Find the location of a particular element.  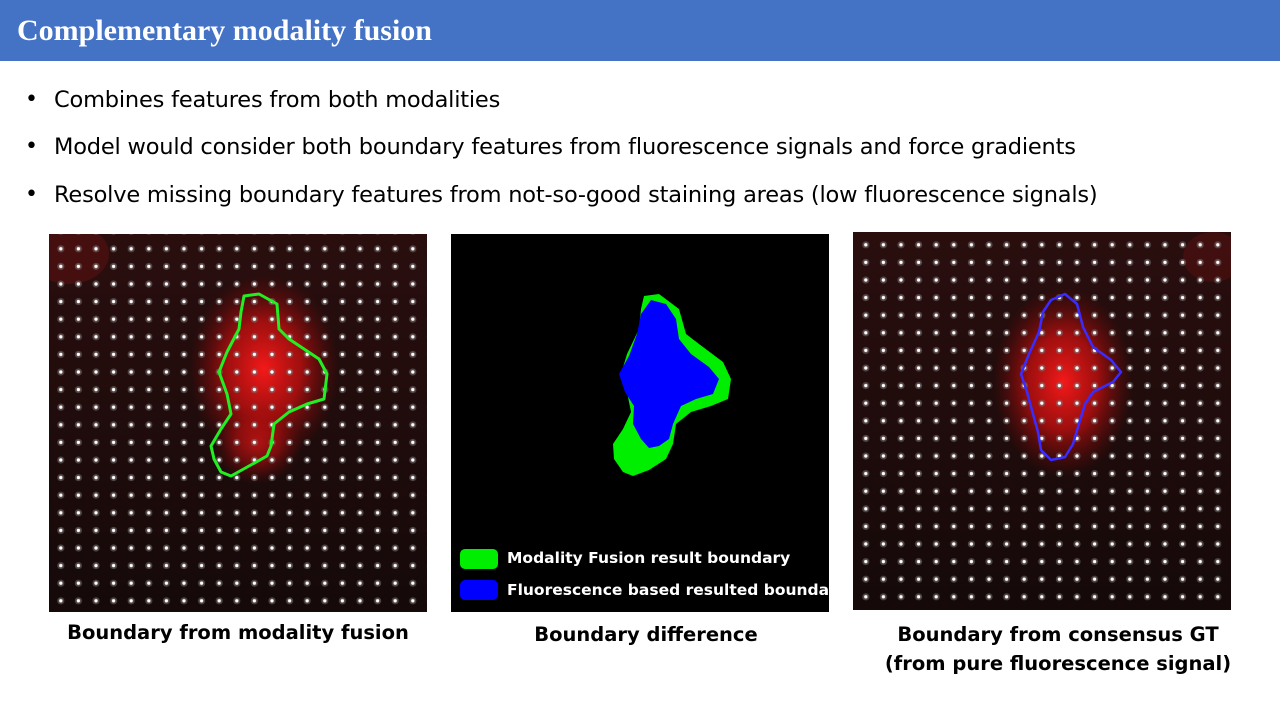

fusion-boundary is located at coordinates (269, 385).